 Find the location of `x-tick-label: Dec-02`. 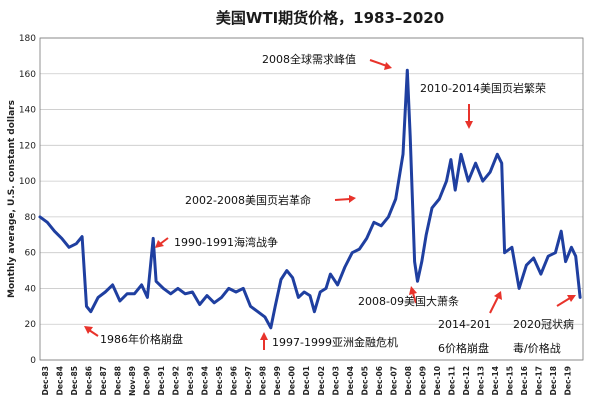

x-tick-label: Dec-02 is located at coordinates (321, 380).